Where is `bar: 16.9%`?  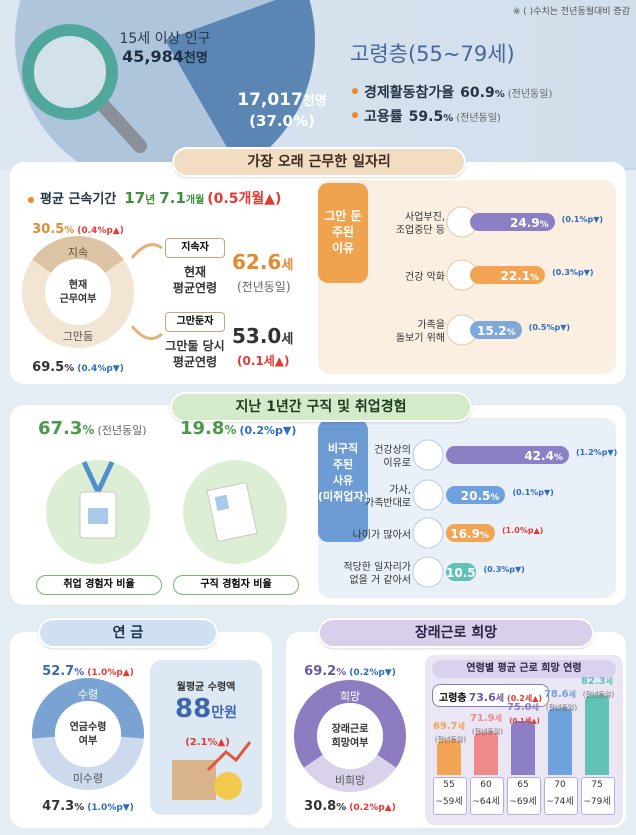 bar: 16.9% is located at coordinates (470, 533).